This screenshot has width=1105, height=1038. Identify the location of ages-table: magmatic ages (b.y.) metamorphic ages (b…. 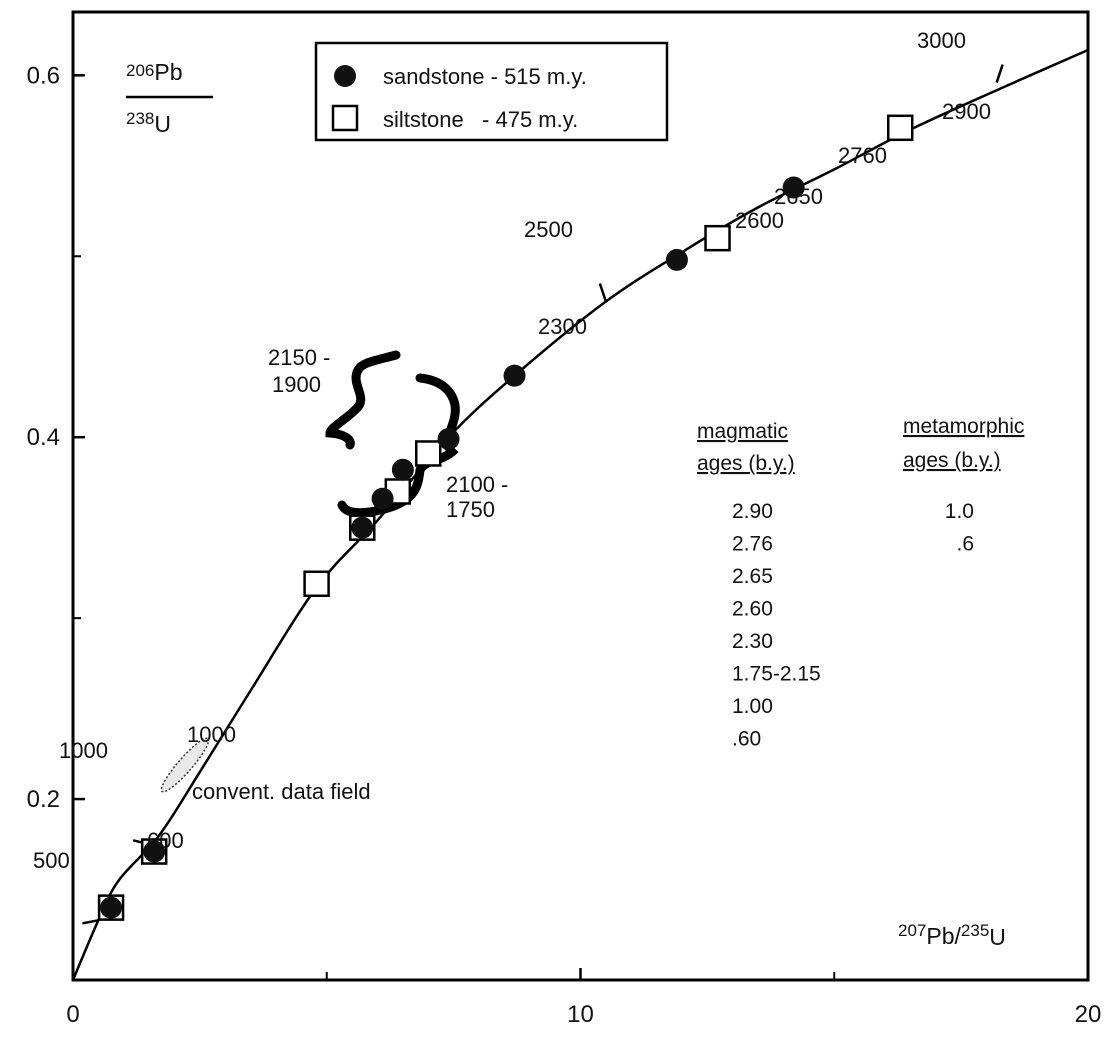
(860, 583).